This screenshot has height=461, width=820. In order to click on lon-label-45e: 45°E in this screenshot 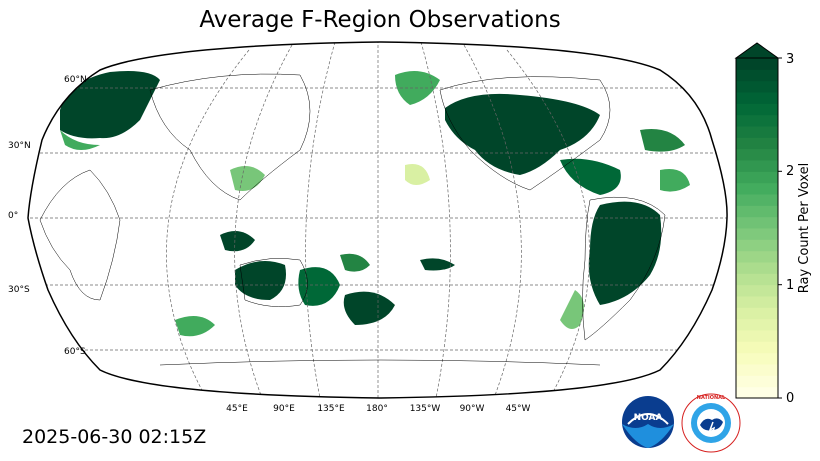, I will do `click(237, 409)`.